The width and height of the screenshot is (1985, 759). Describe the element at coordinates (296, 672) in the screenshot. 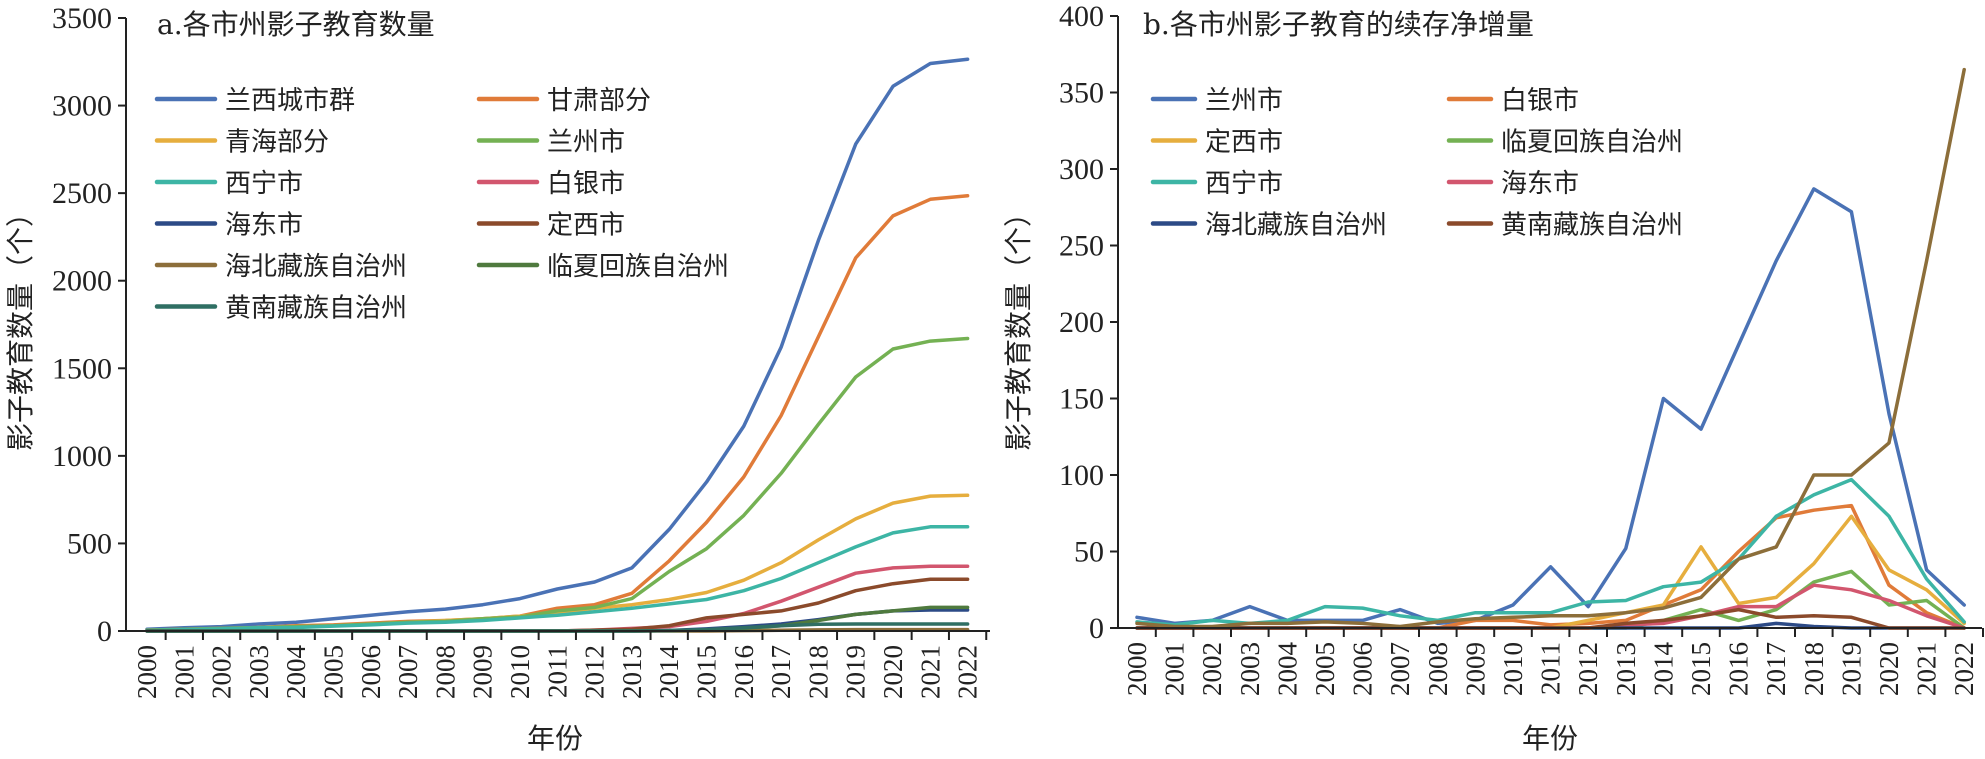

I see `x-tick-label: 2004` at that location.